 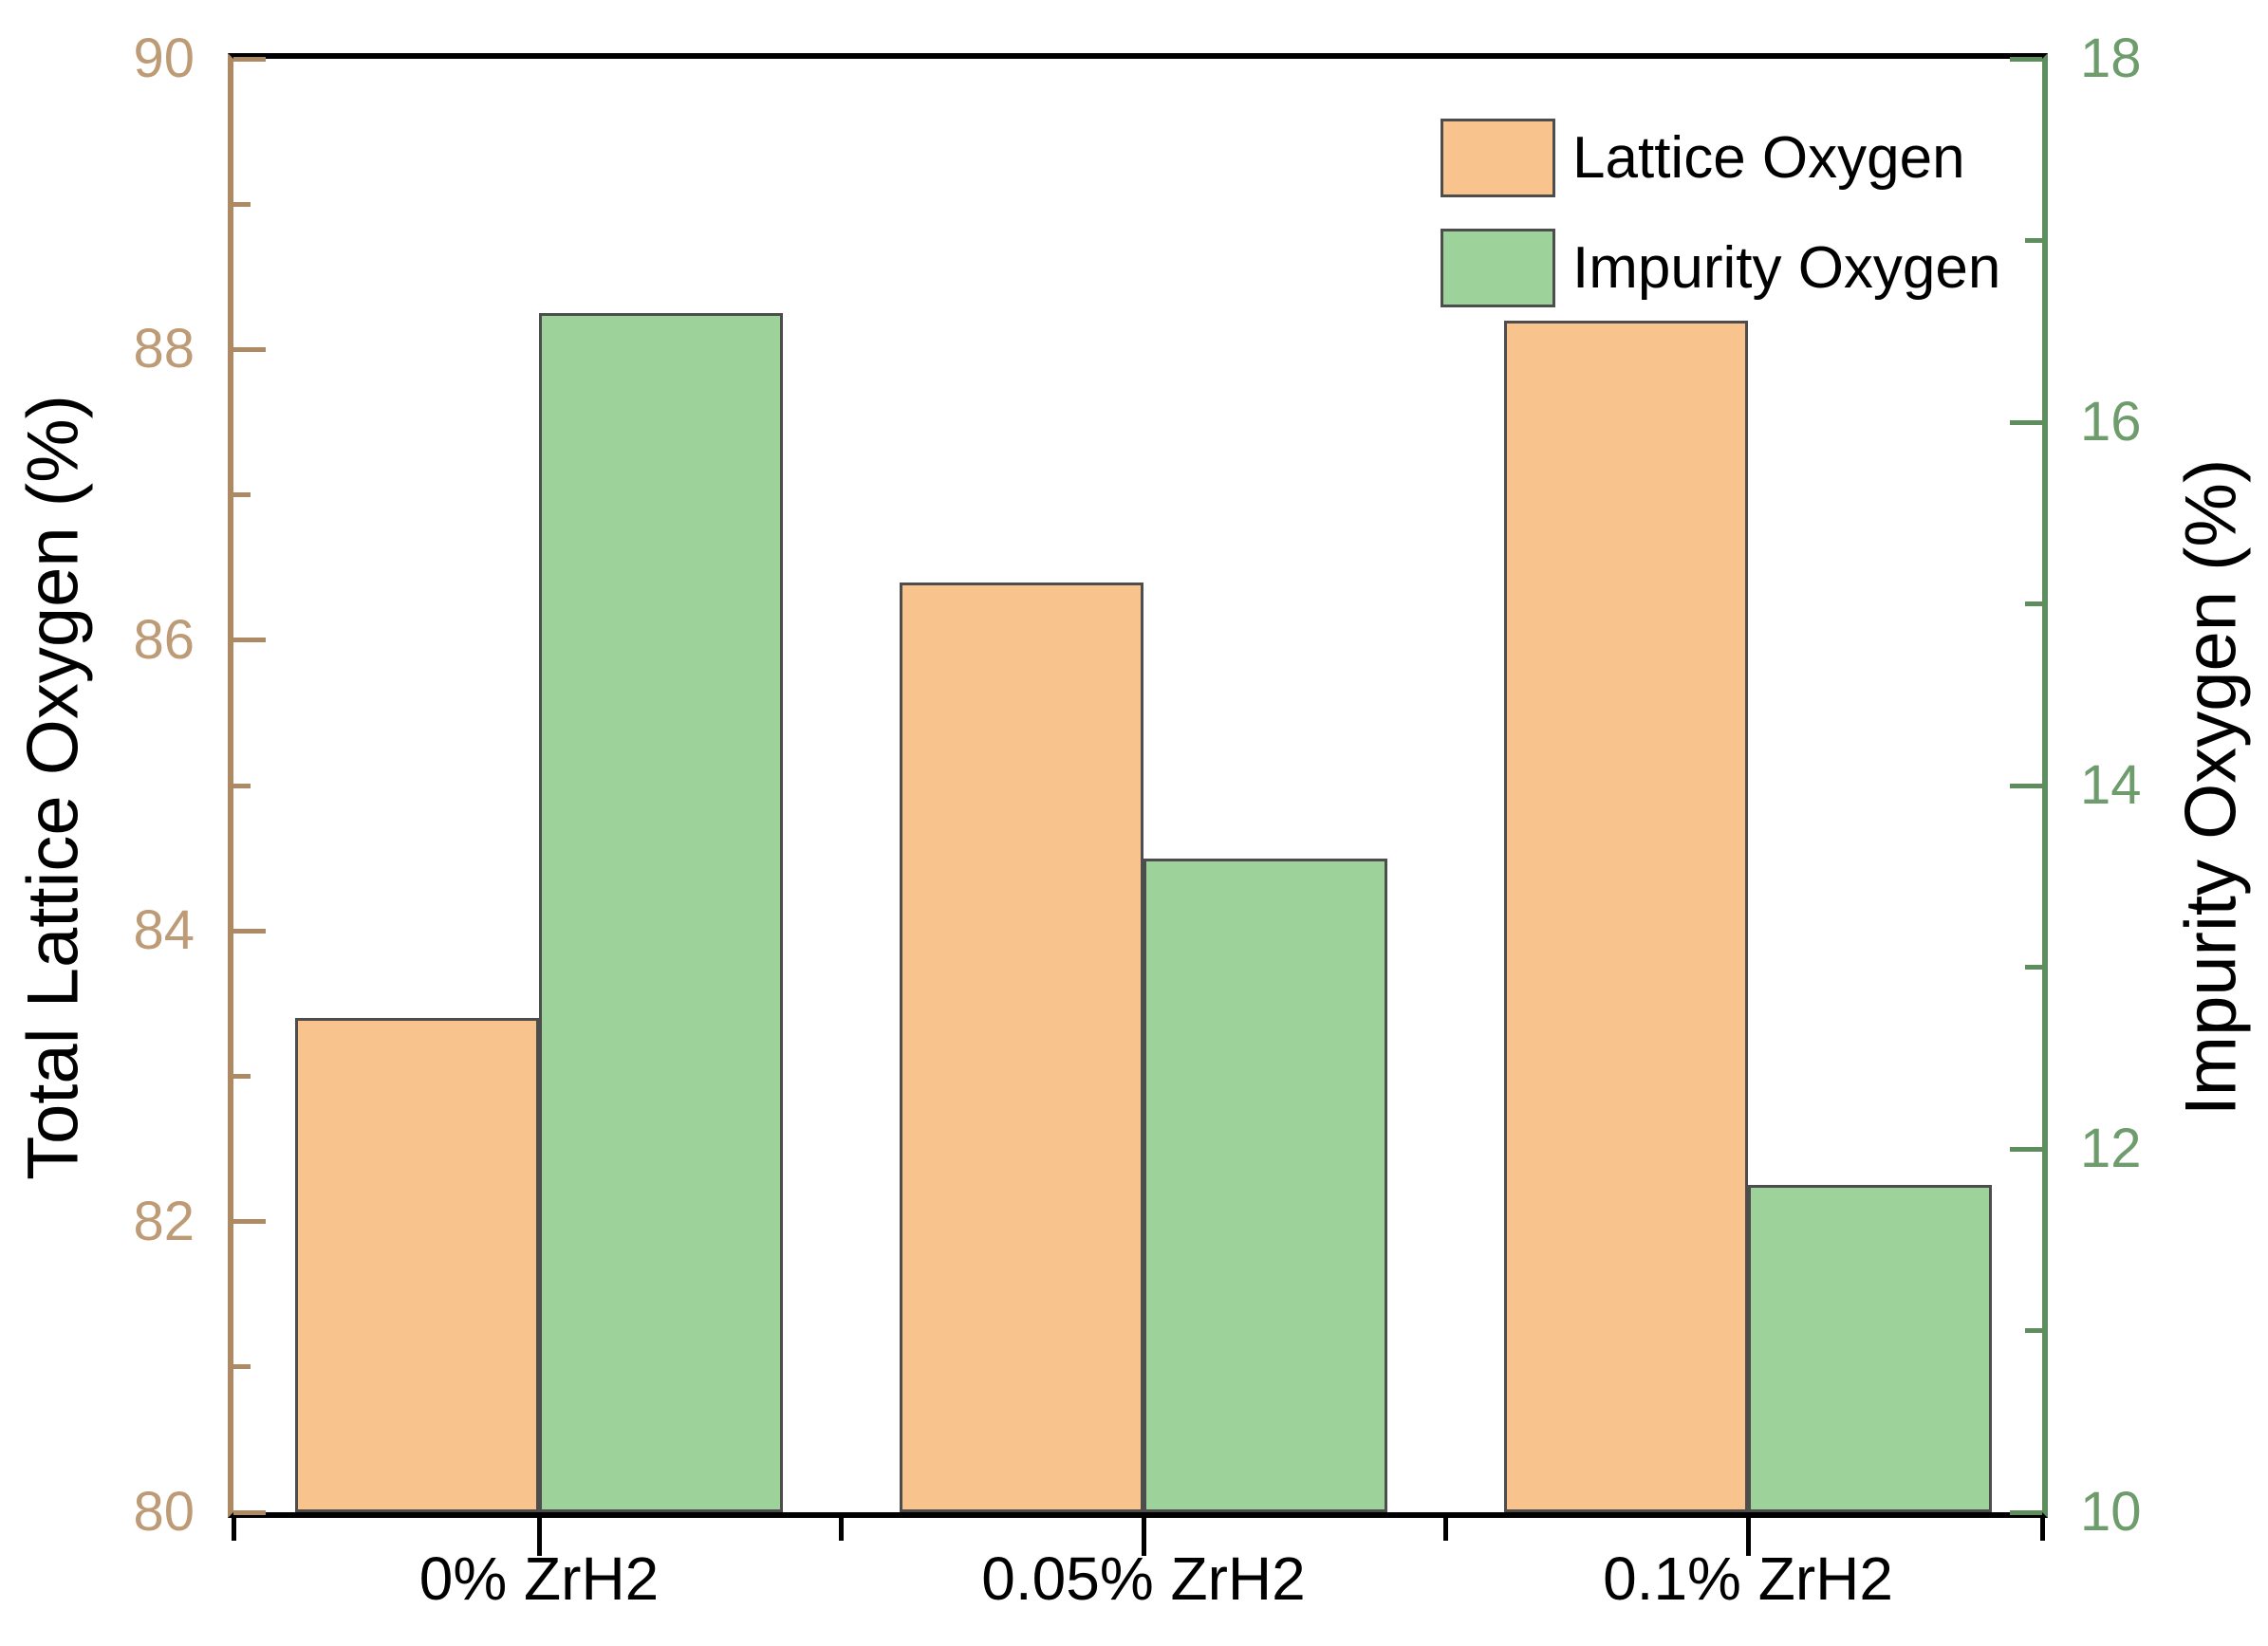 What do you see at coordinates (164, 58) in the screenshot?
I see `left-axis-tick-label-90: 90` at bounding box center [164, 58].